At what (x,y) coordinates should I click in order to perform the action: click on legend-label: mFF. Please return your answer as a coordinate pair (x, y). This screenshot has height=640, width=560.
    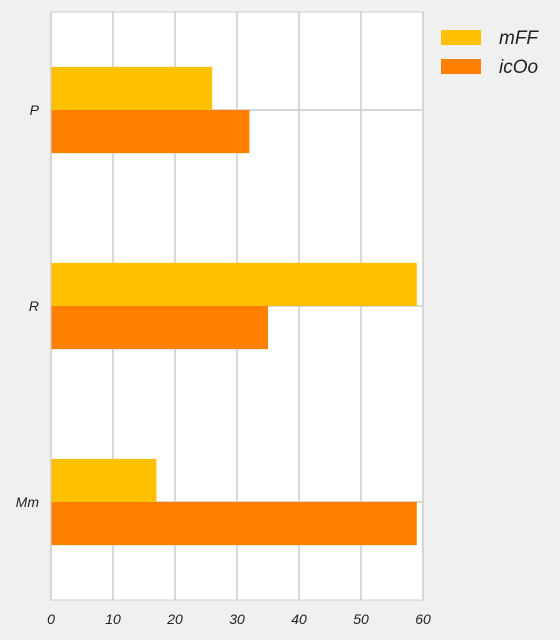
    Looking at the image, I should click on (519, 38).